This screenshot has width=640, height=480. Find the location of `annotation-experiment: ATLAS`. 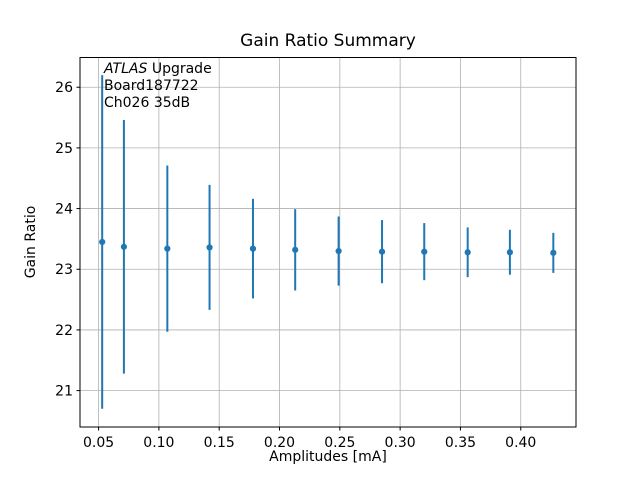

annotation-experiment: ATLAS is located at coordinates (126, 69).